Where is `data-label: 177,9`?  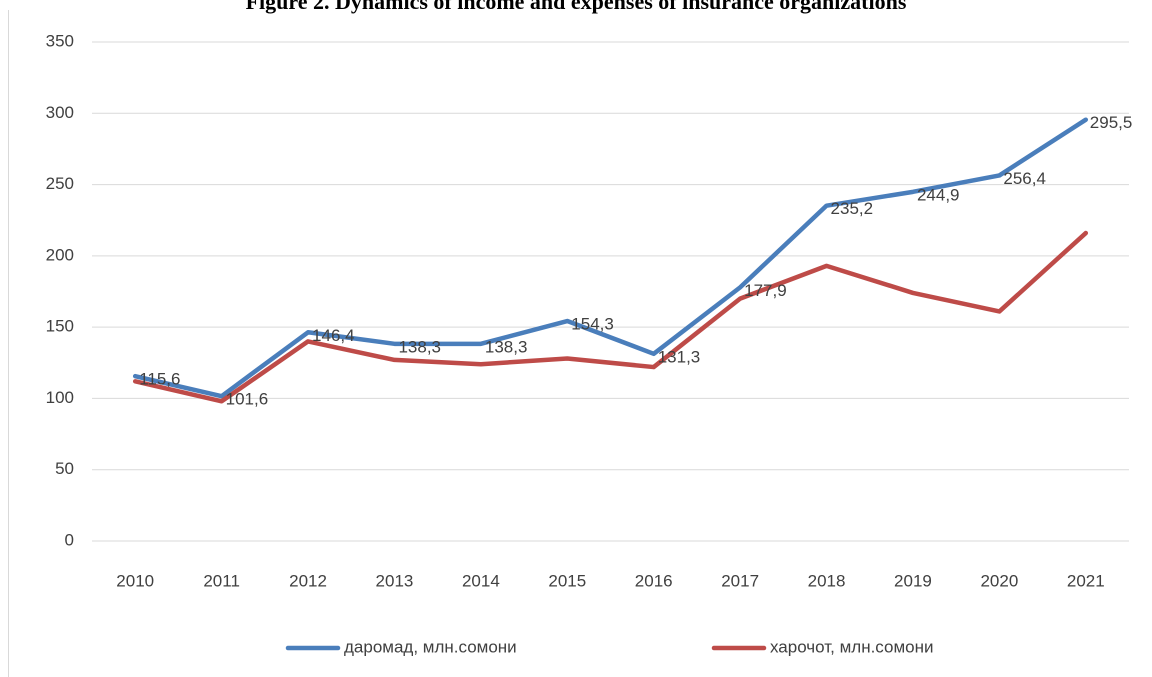 data-label: 177,9 is located at coordinates (765, 290).